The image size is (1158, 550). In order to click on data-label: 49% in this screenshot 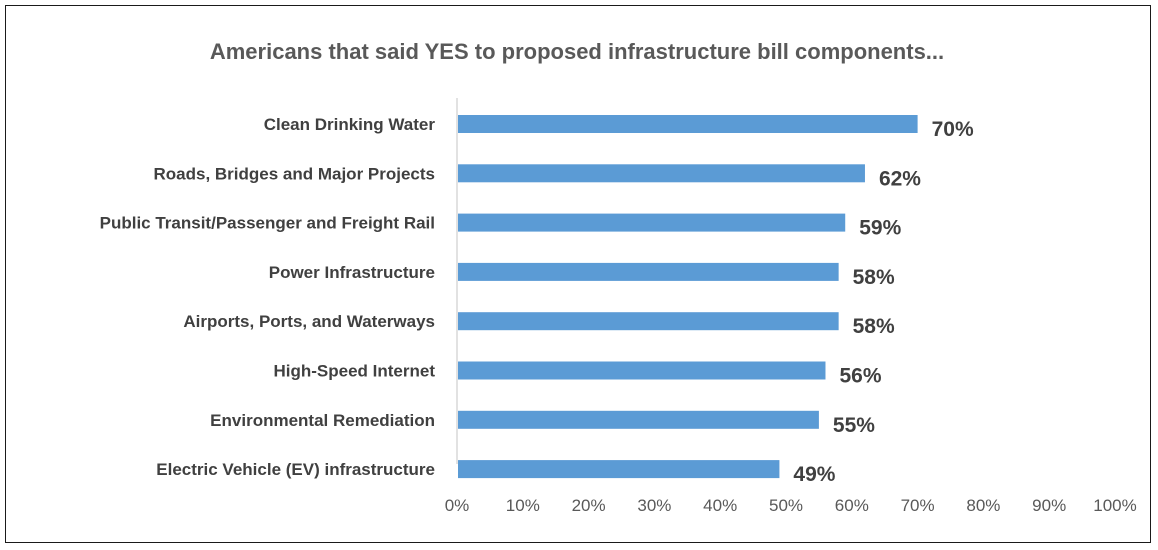, I will do `click(814, 474)`.